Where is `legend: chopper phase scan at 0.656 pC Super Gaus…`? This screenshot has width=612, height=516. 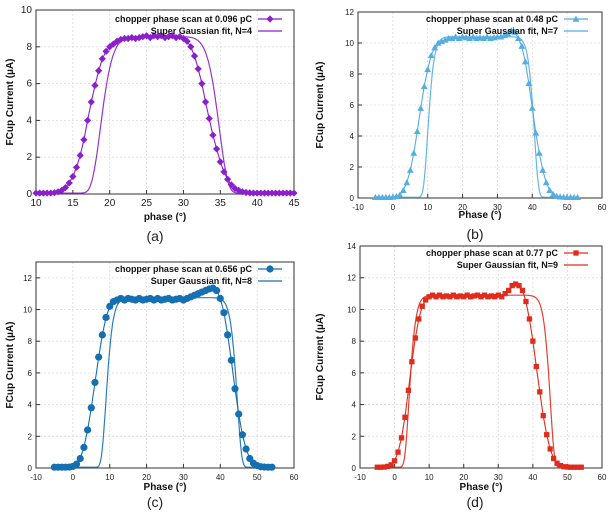
legend: chopper phase scan at 0.656 pC Super Gaus… is located at coordinates (198, 275).